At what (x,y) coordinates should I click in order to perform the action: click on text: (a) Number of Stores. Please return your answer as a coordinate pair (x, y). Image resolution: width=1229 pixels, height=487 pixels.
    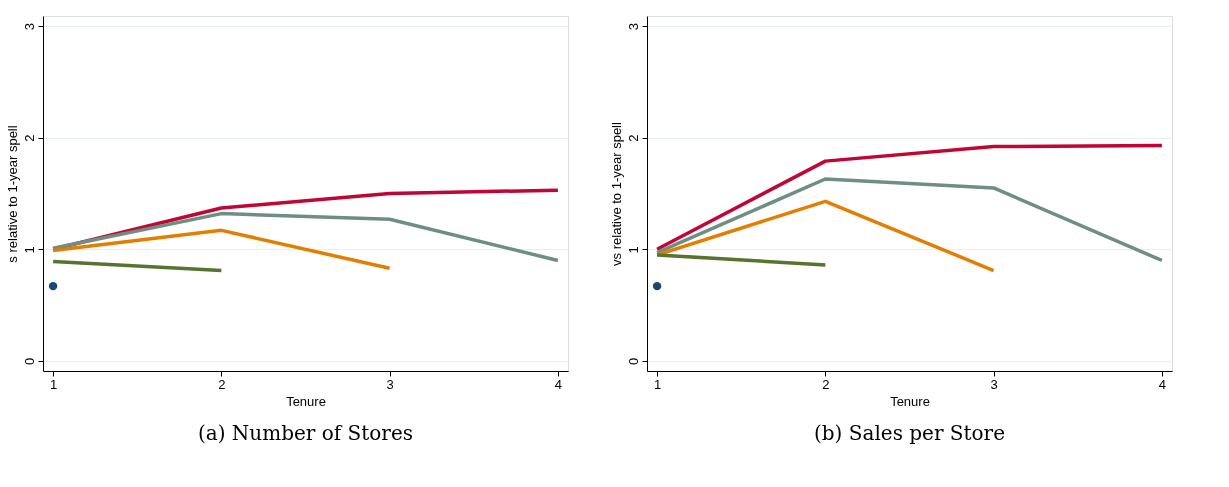
    Looking at the image, I should click on (305, 433).